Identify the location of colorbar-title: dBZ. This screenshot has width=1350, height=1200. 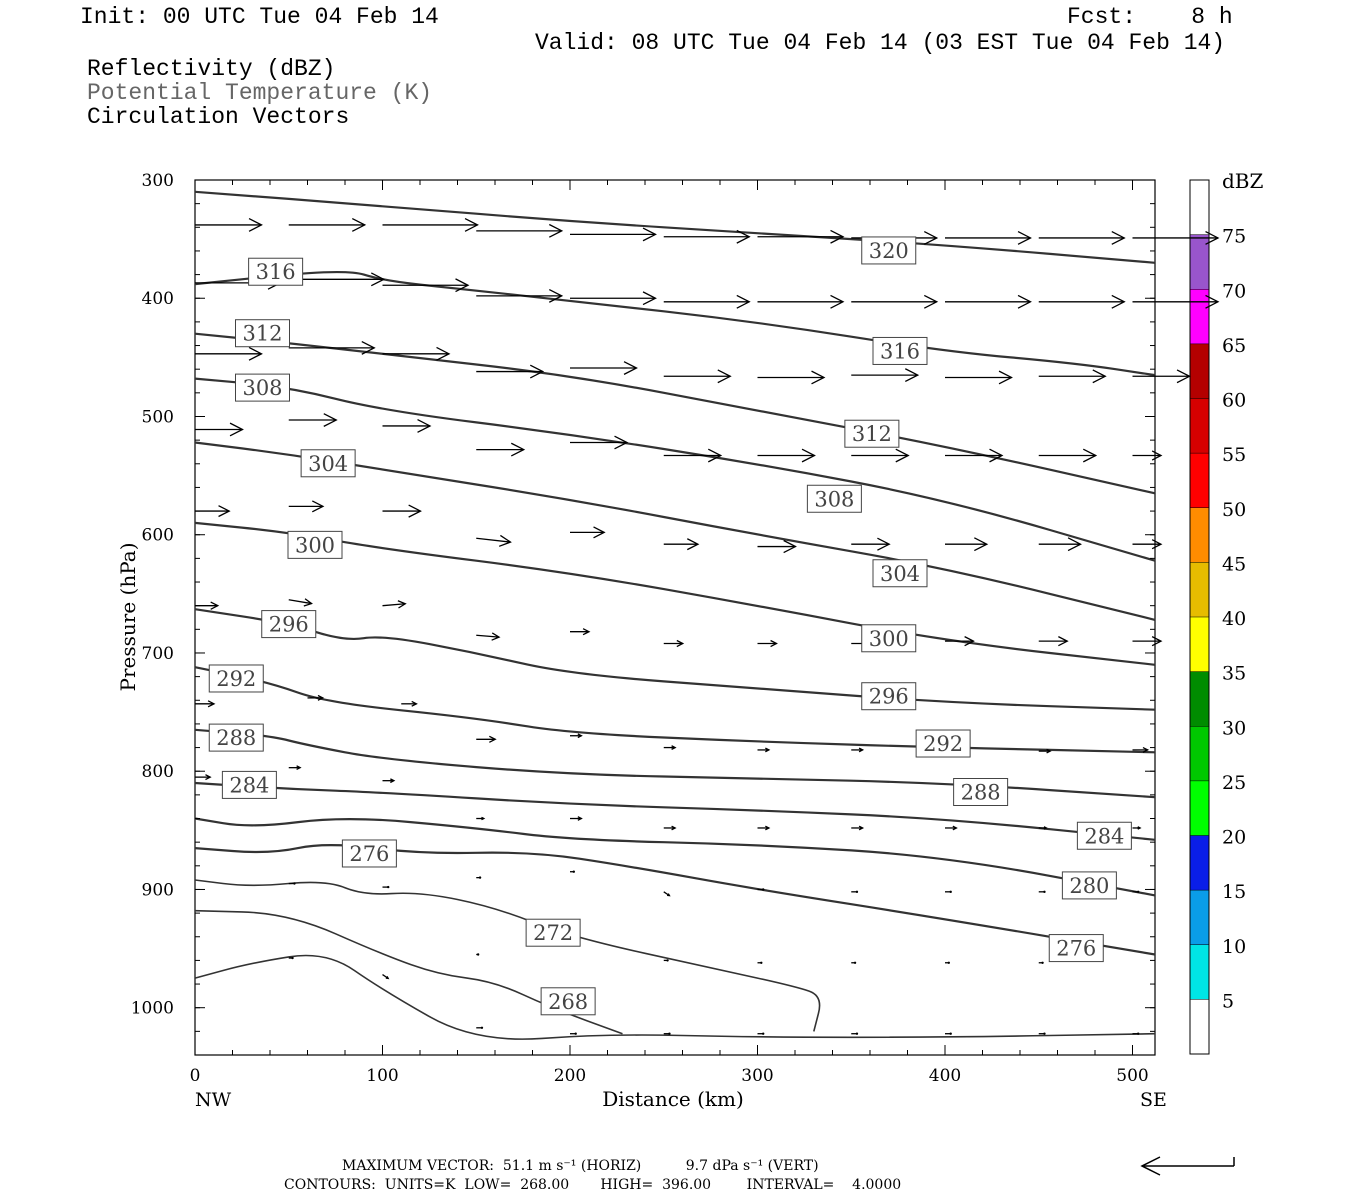
(1243, 181).